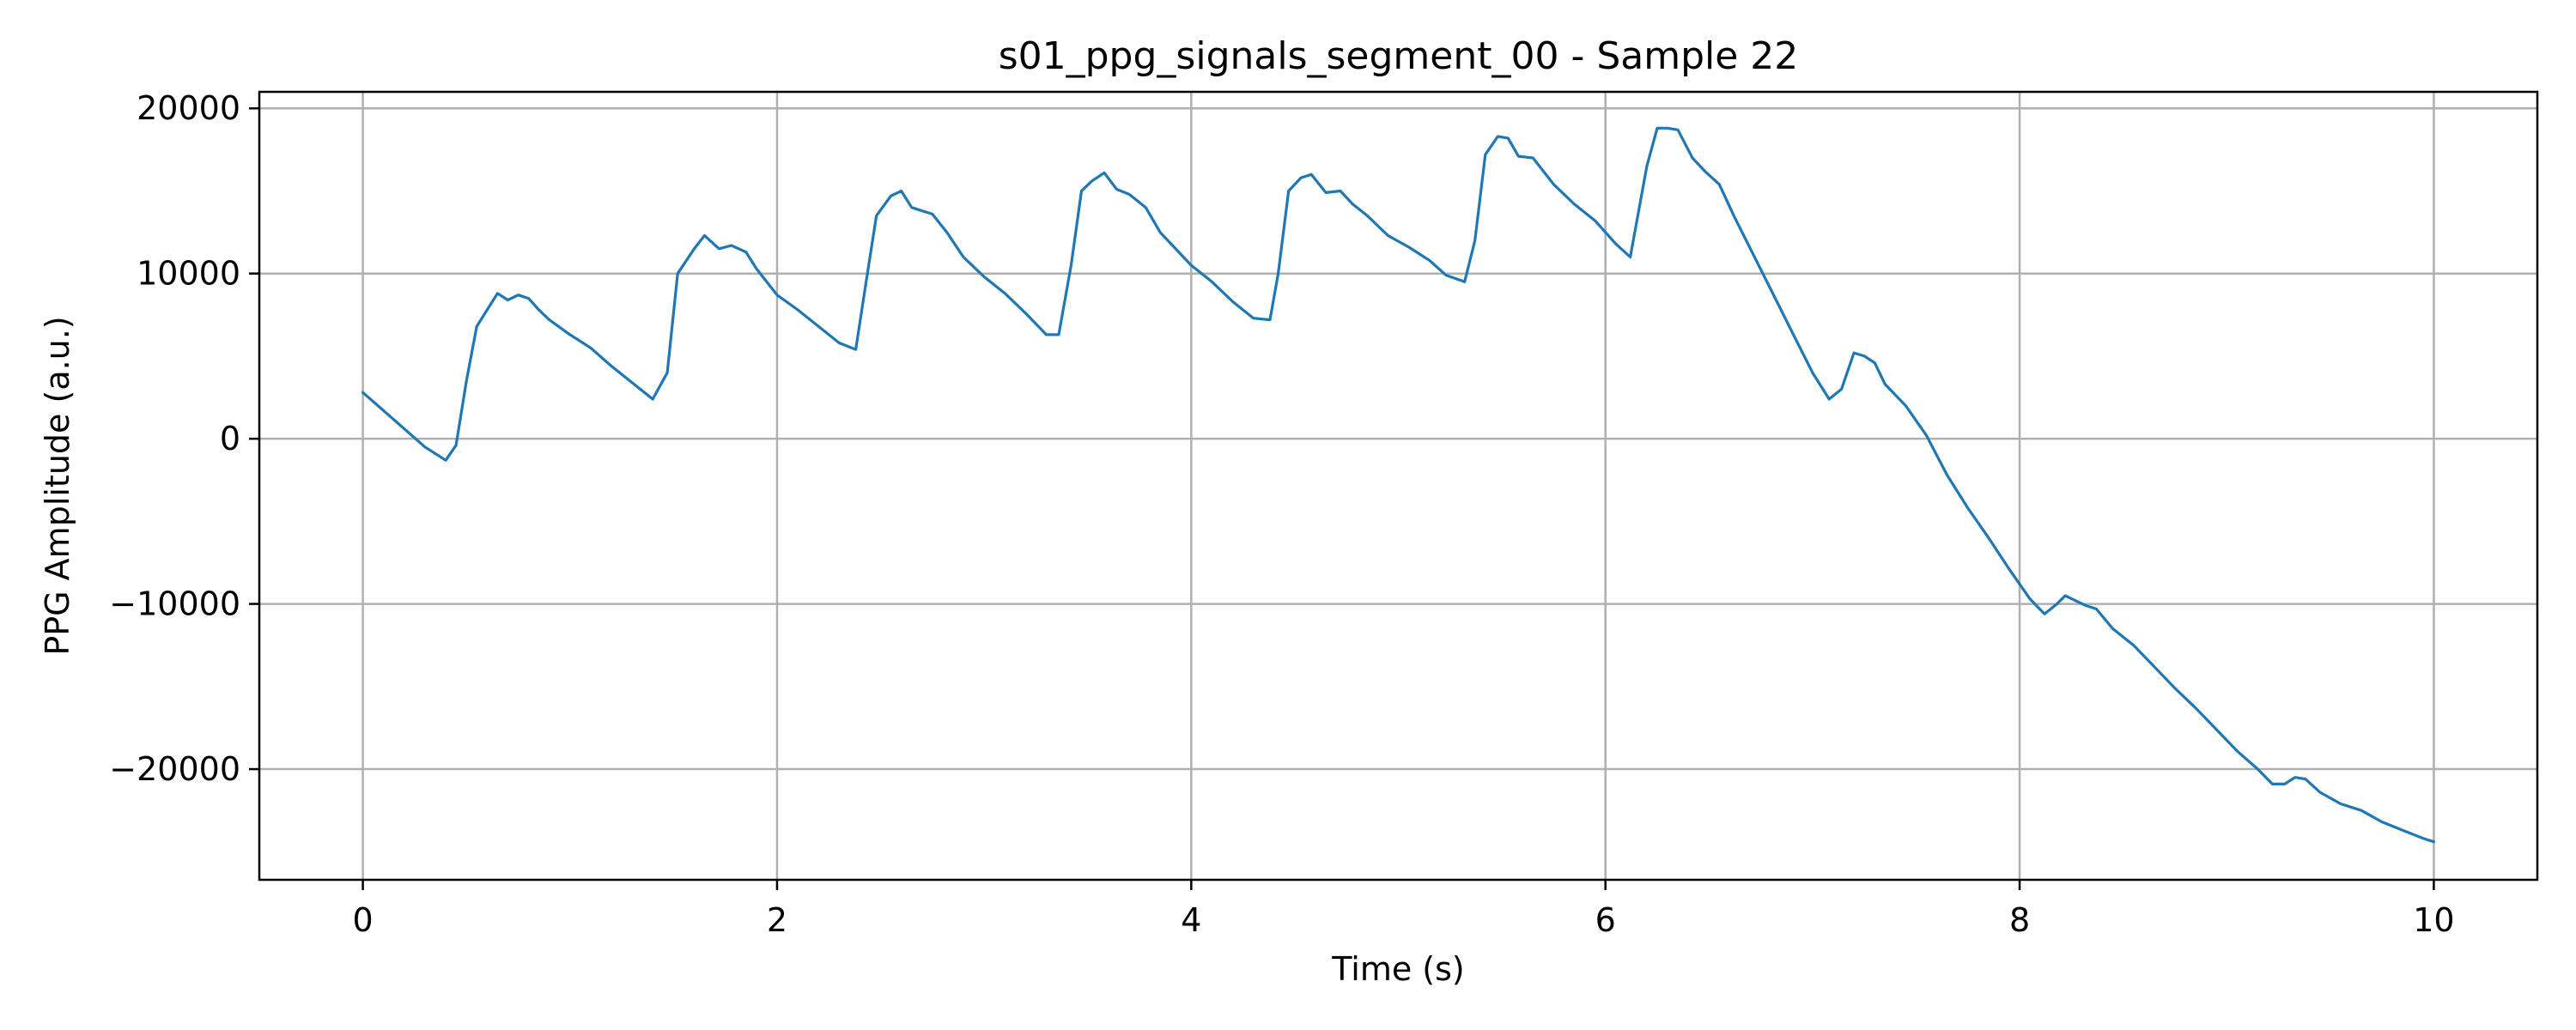 The image size is (2576, 1030). What do you see at coordinates (175, 604) in the screenshot?
I see `y-tick-label: −10000` at bounding box center [175, 604].